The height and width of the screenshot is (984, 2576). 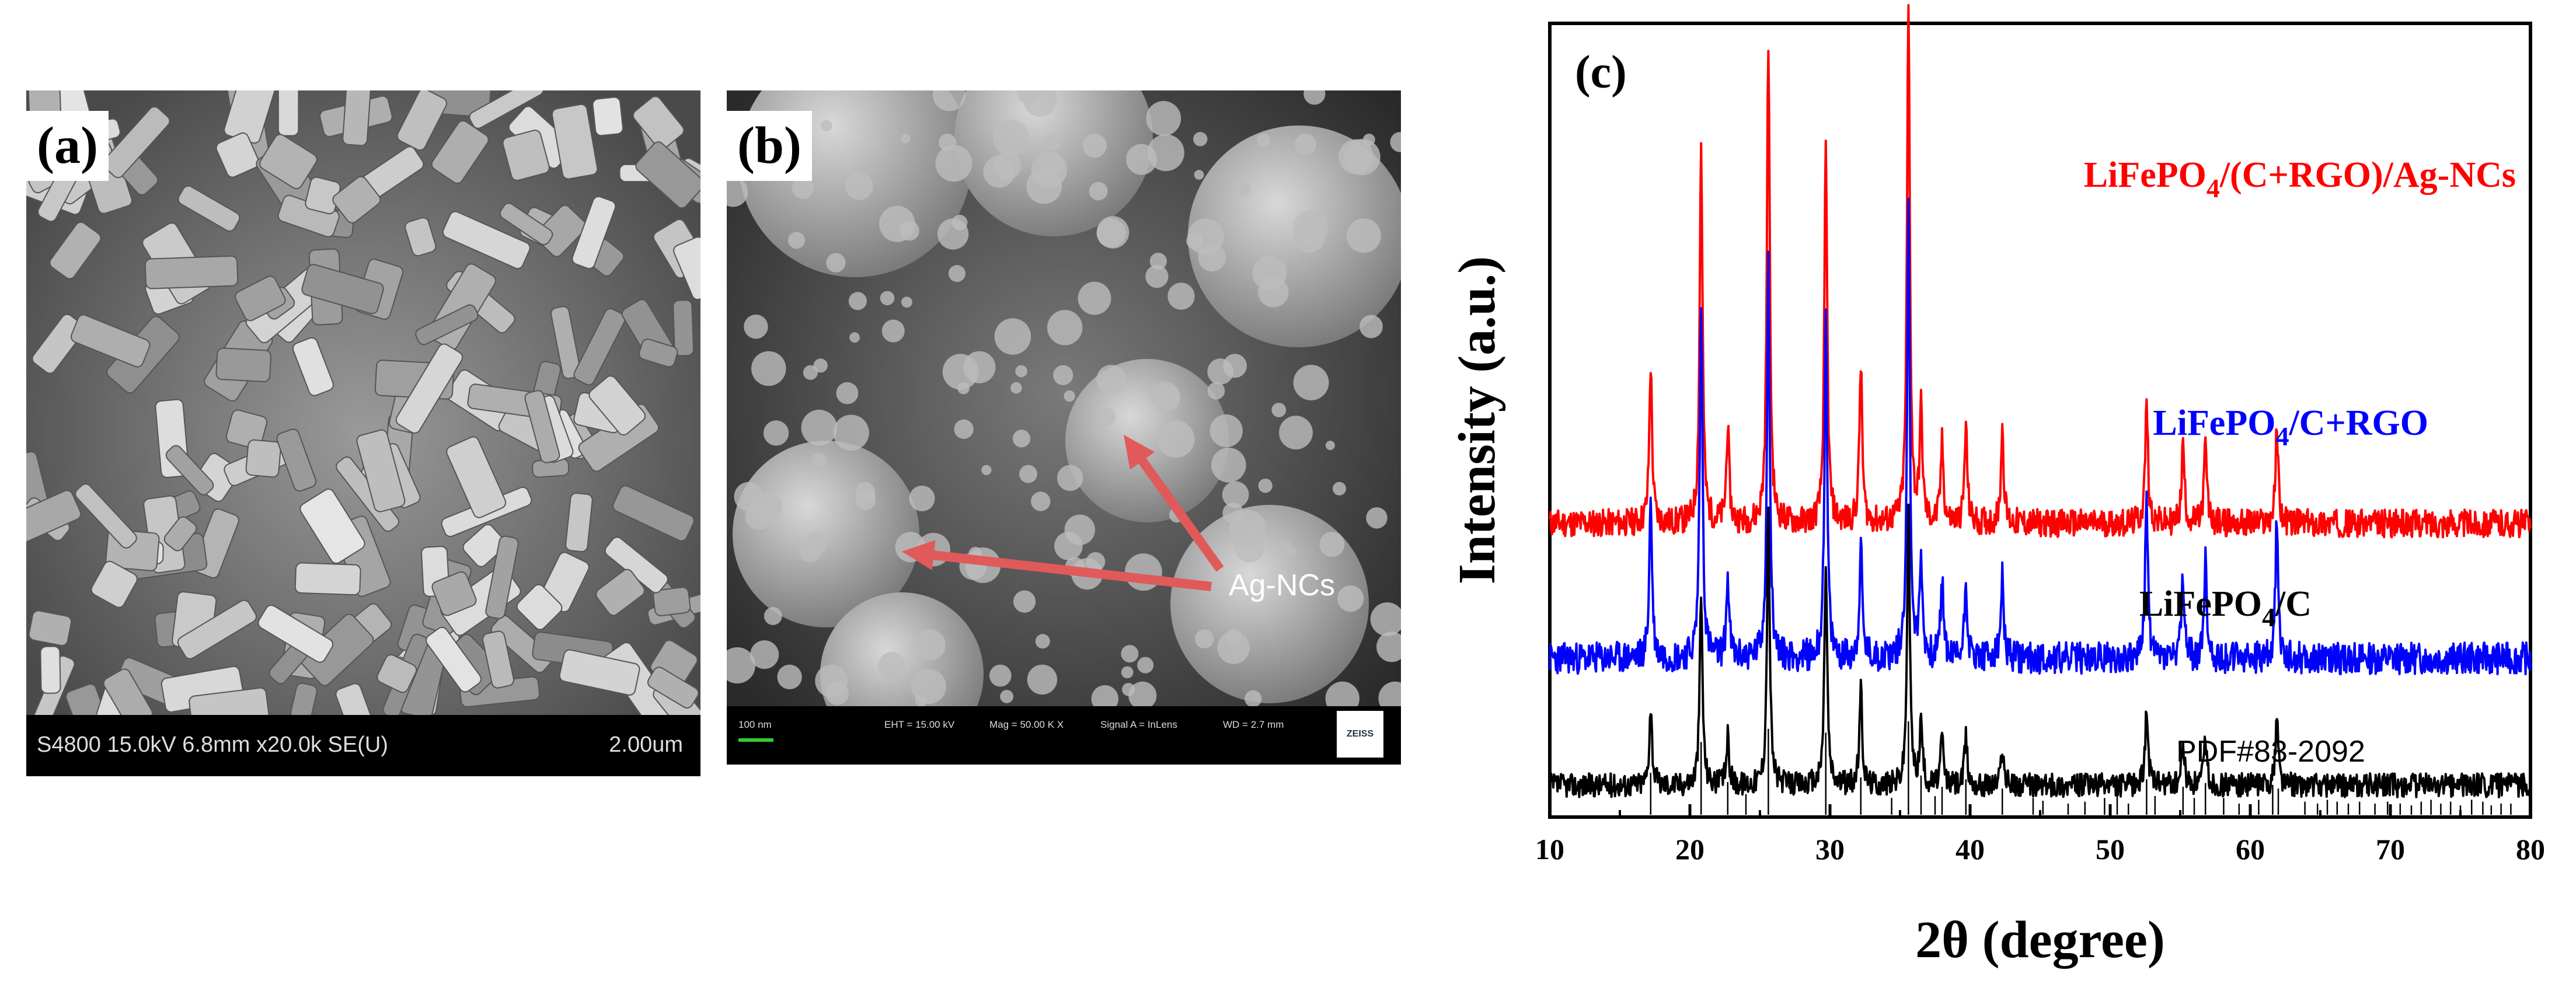 I want to click on series-line, so click(x=2041, y=650).